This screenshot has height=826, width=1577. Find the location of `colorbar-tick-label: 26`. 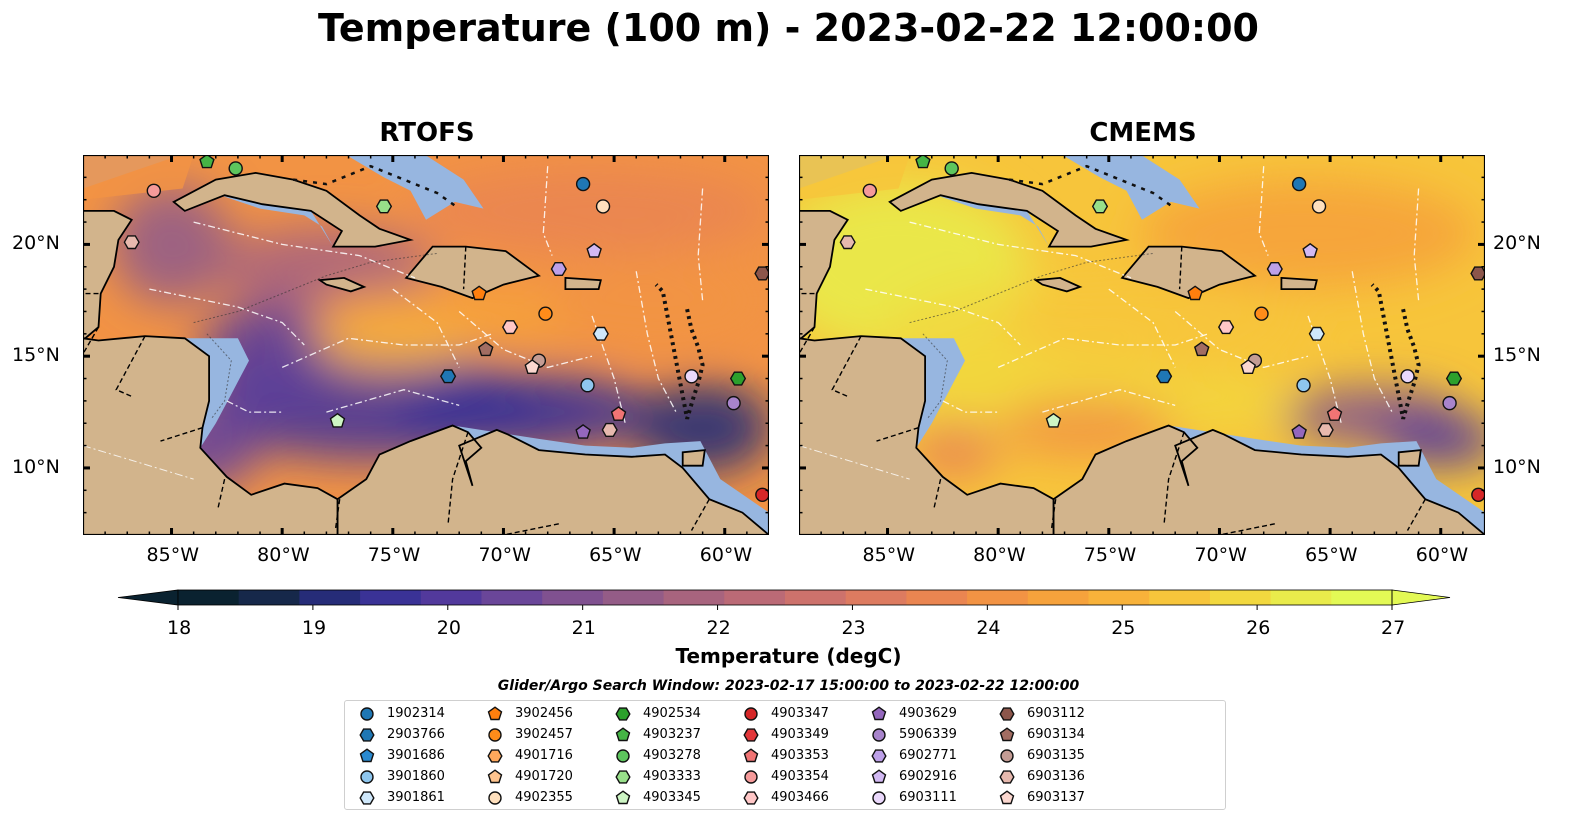

colorbar-tick-label: 26 is located at coordinates (1258, 628).